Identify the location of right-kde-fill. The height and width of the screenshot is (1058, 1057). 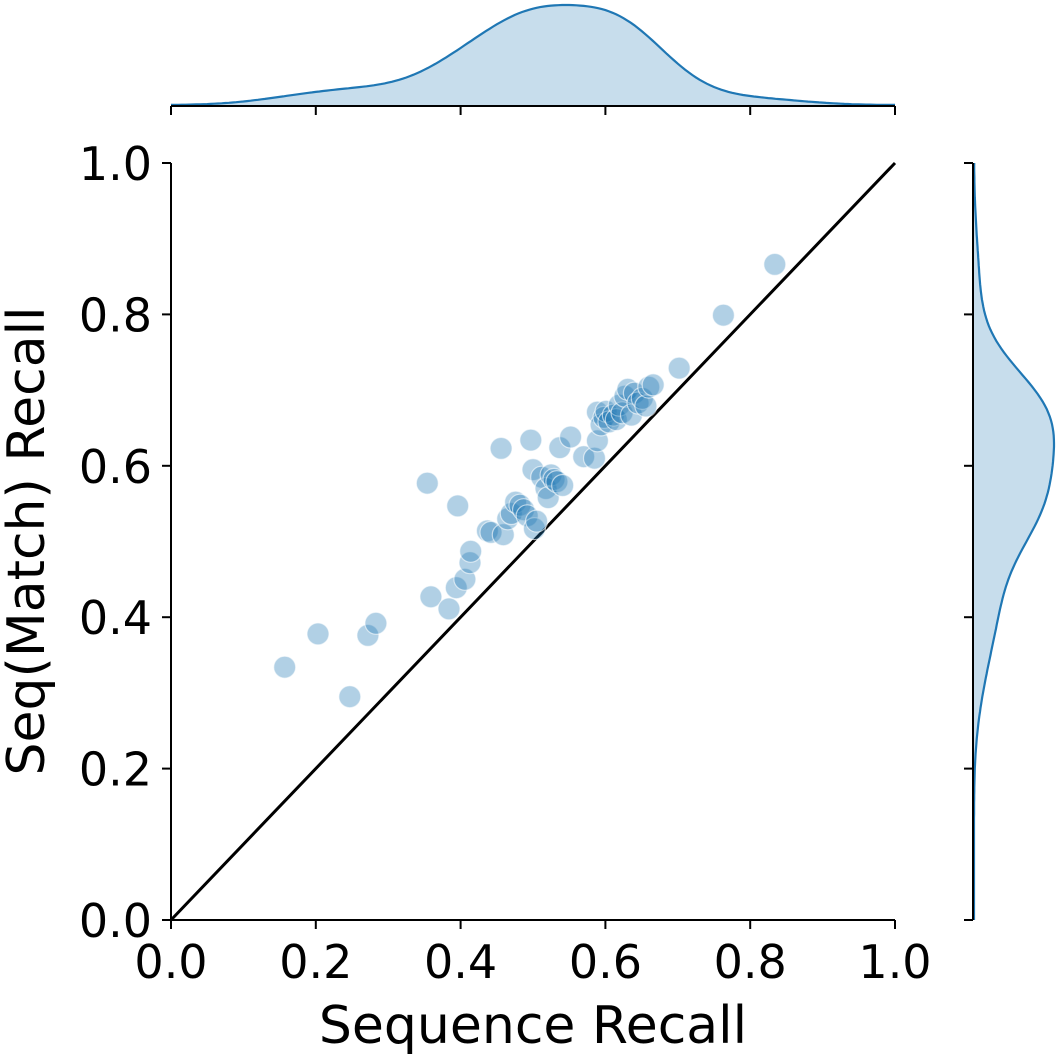
(1014, 541).